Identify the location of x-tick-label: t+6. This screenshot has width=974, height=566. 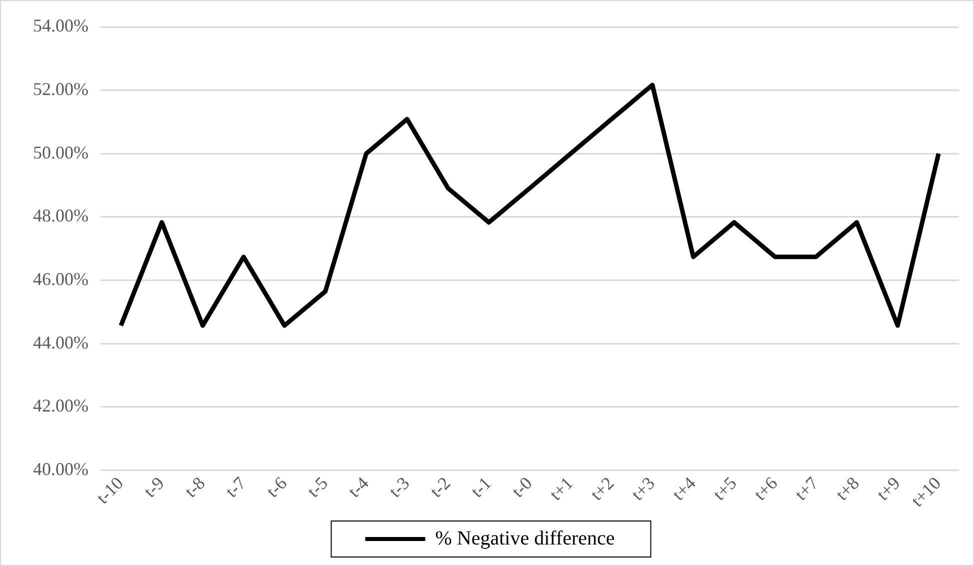
(766, 488).